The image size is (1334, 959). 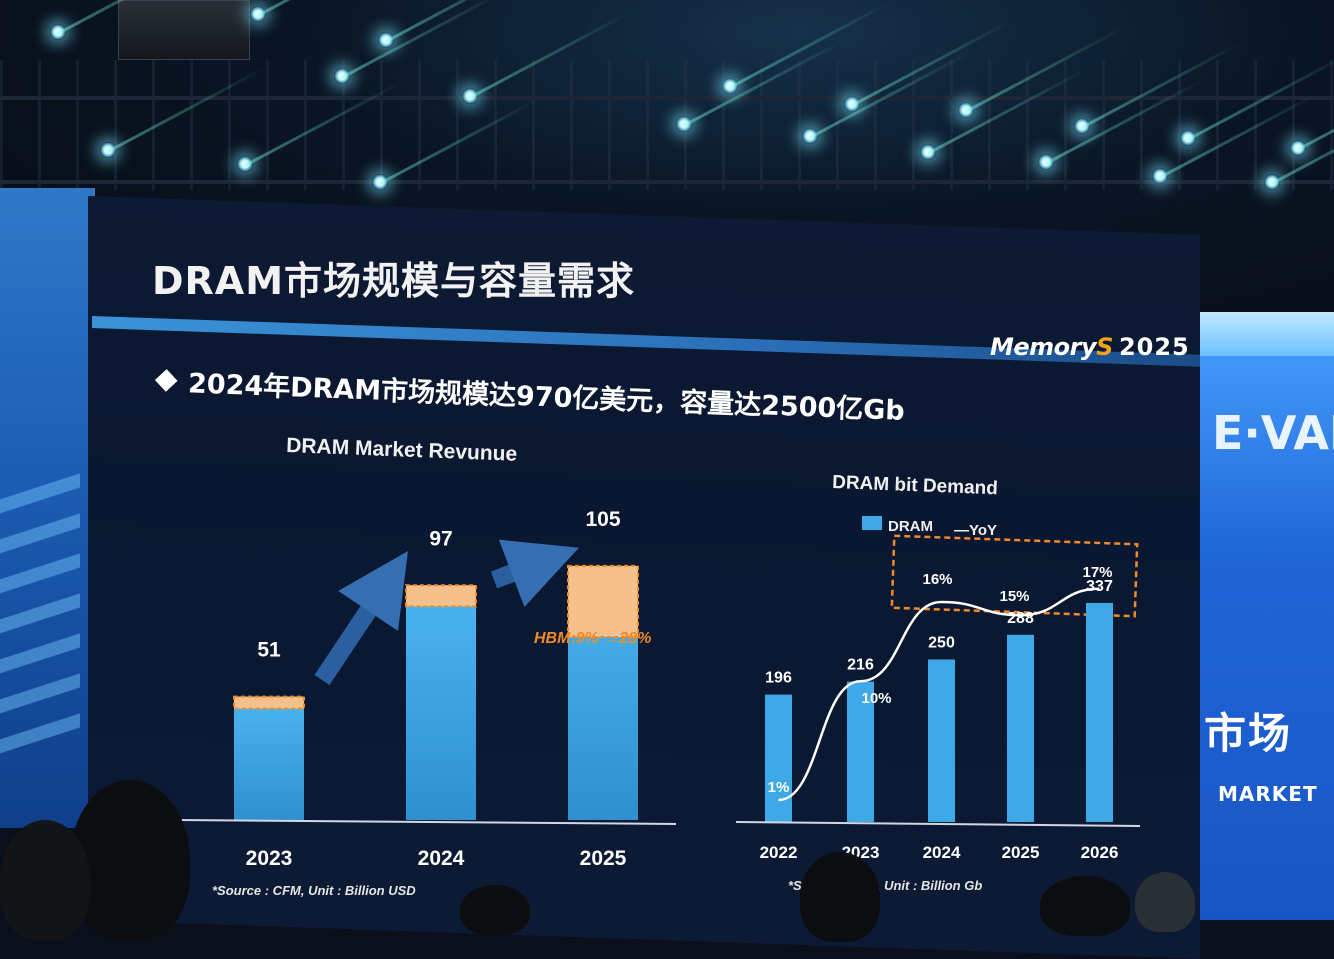 What do you see at coordinates (47, 508) in the screenshot?
I see `left-led-screen` at bounding box center [47, 508].